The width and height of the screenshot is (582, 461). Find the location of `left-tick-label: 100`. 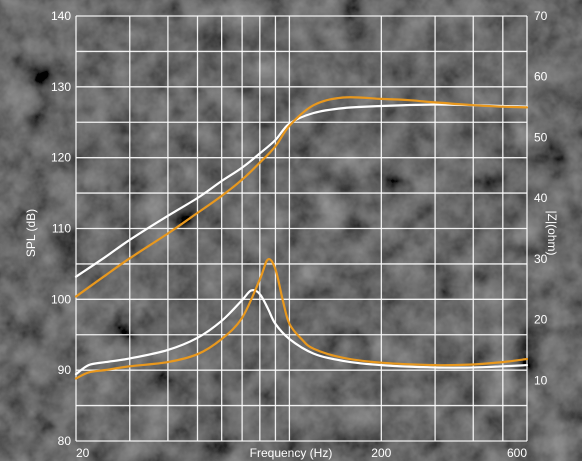

left-tick-label: 100 is located at coordinates (61, 299).